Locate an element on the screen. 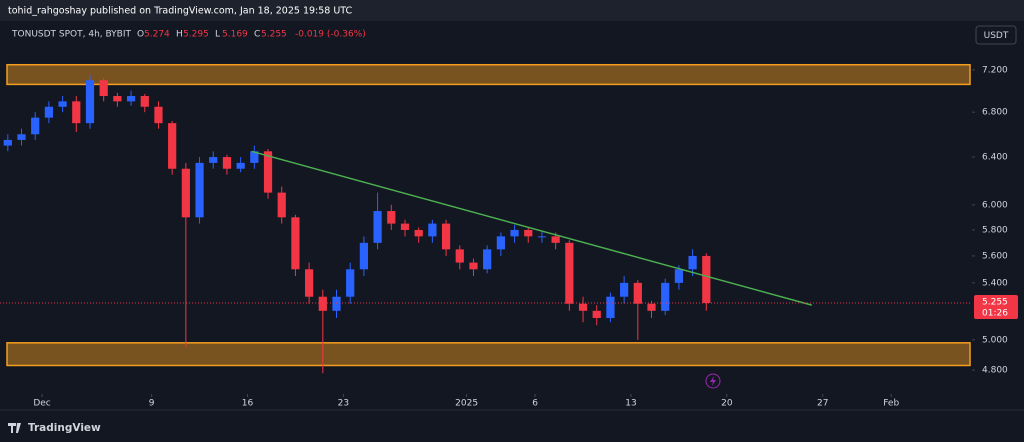  legend-value: 5.295 is located at coordinates (196, 35).